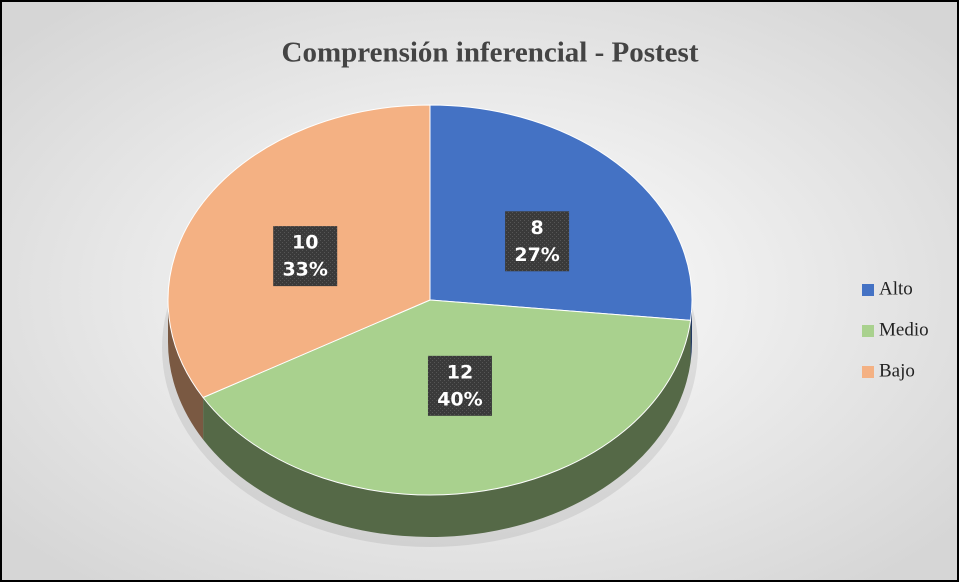 The image size is (959, 582). Describe the element at coordinates (904, 329) in the screenshot. I see `legend-label: Medio` at that location.